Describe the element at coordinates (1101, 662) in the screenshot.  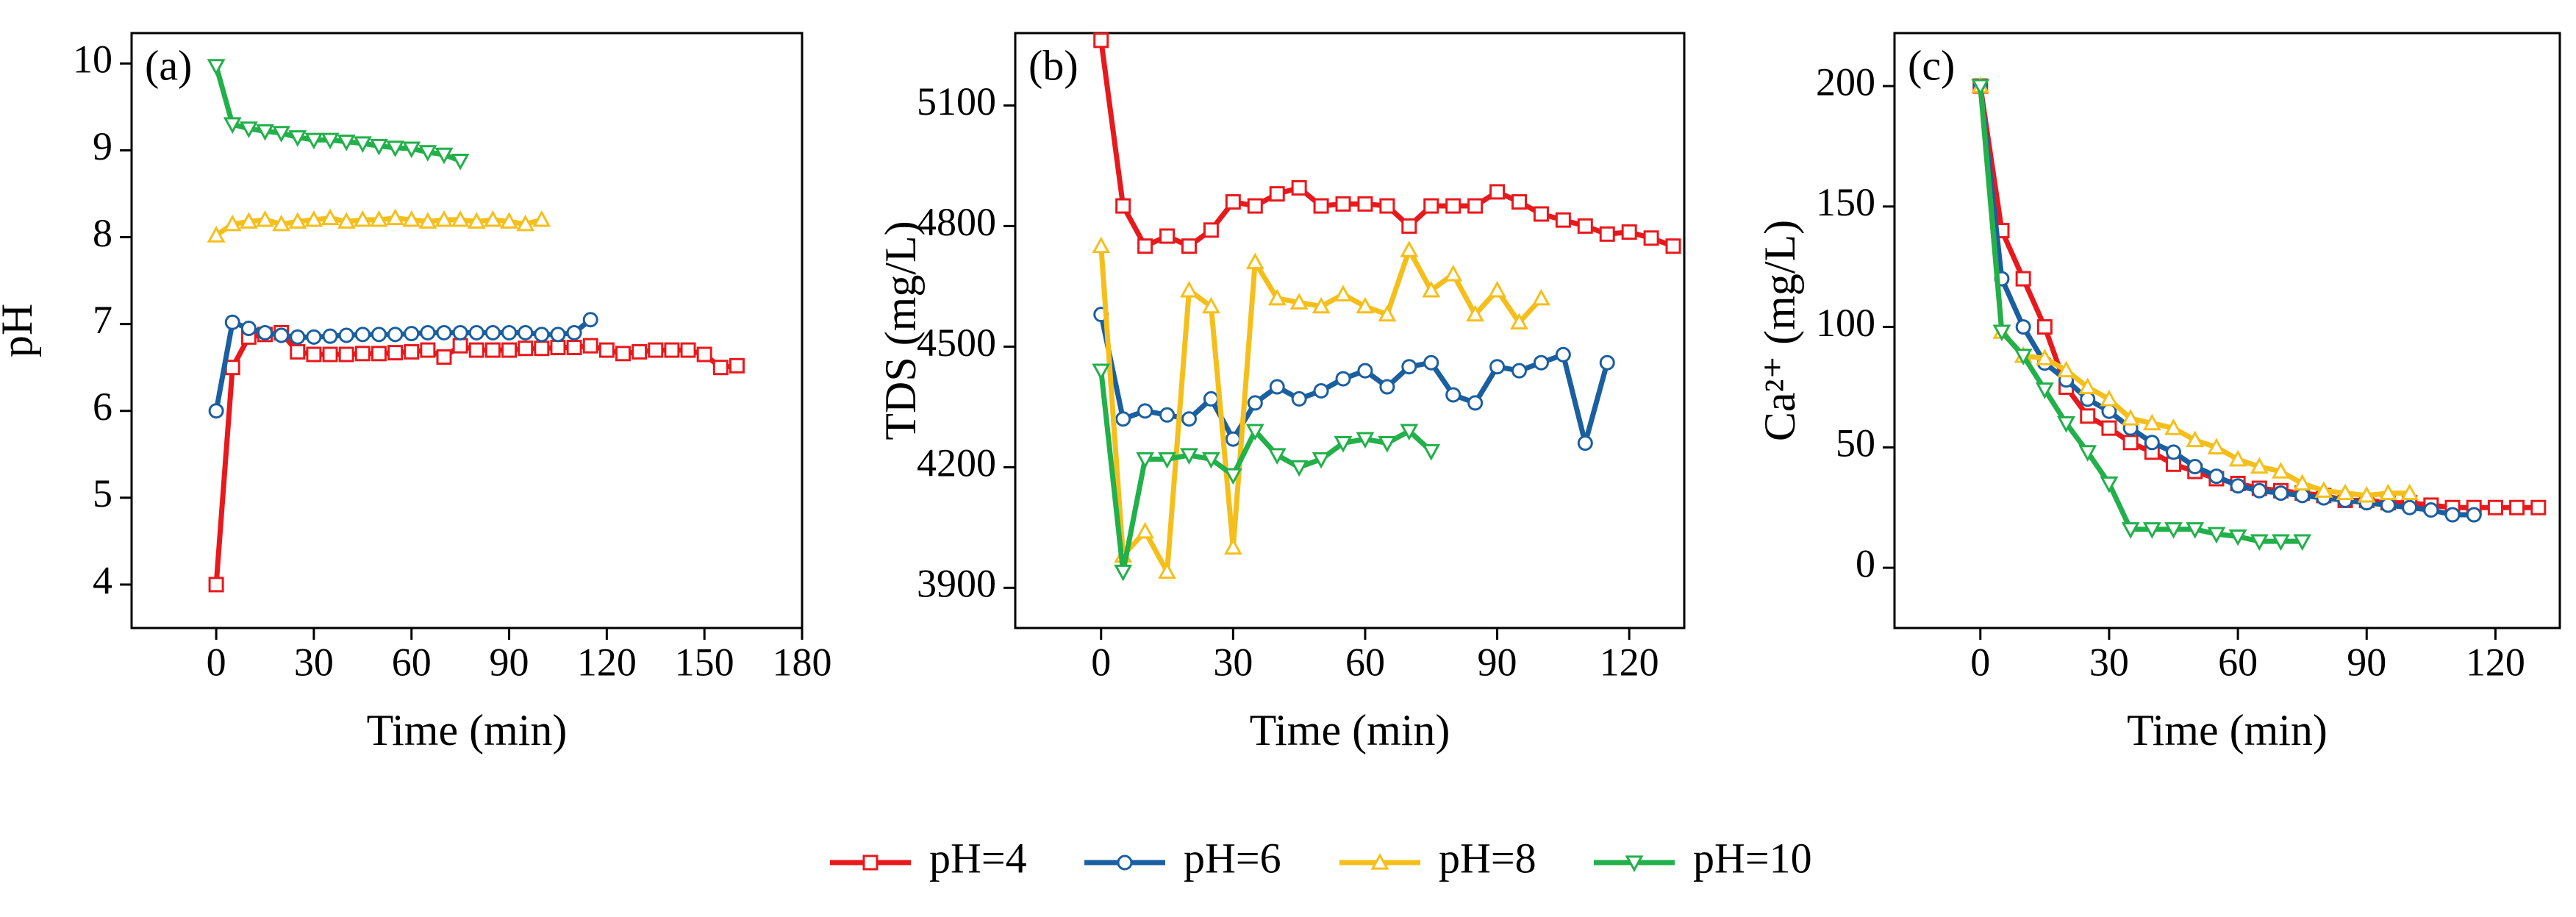
I see `x-tick-label: 0` at that location.